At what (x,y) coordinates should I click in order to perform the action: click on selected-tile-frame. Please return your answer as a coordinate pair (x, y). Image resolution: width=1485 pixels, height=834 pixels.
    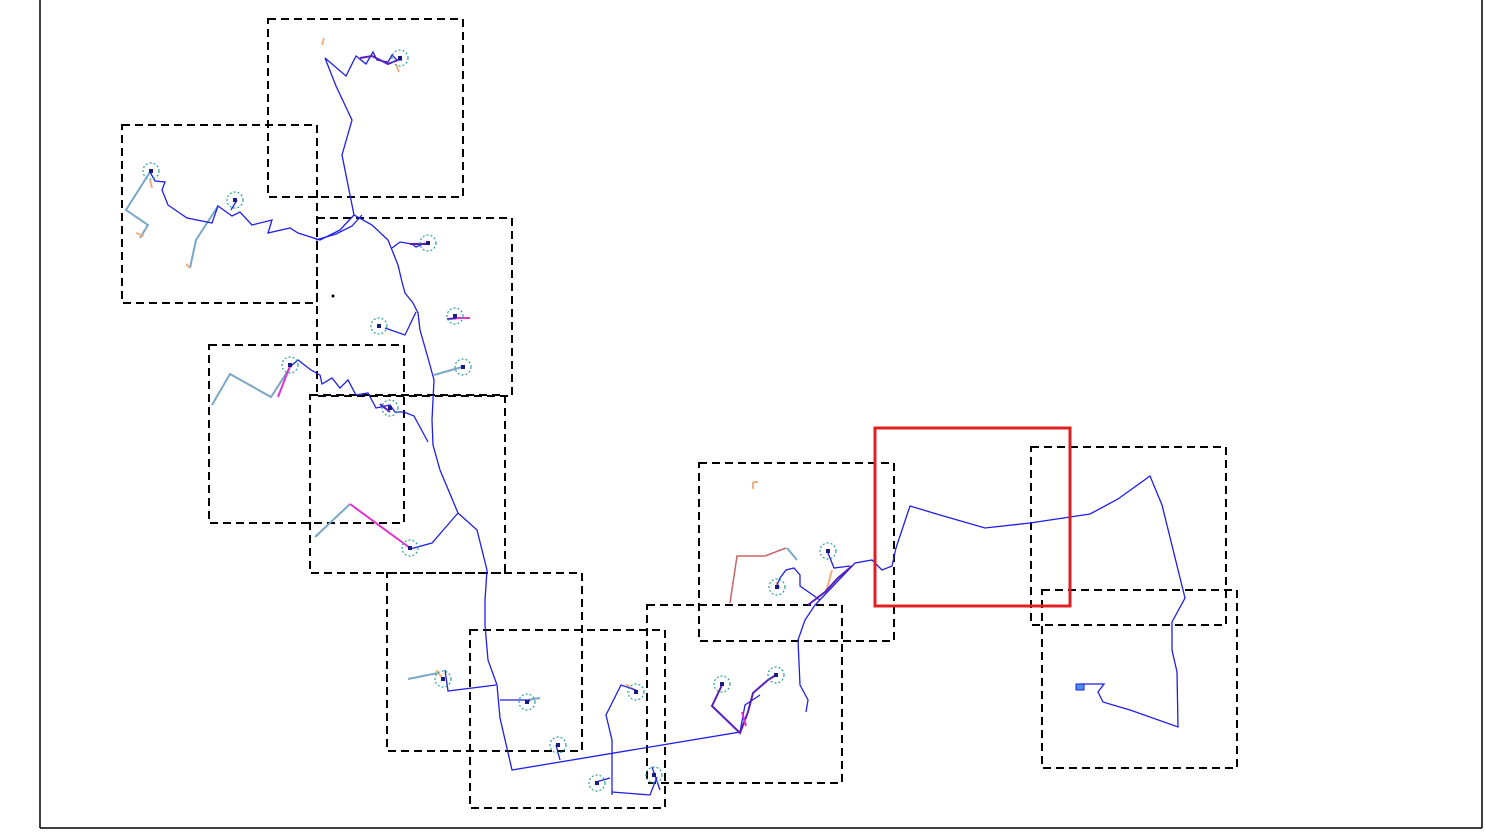
    Looking at the image, I should click on (972, 517).